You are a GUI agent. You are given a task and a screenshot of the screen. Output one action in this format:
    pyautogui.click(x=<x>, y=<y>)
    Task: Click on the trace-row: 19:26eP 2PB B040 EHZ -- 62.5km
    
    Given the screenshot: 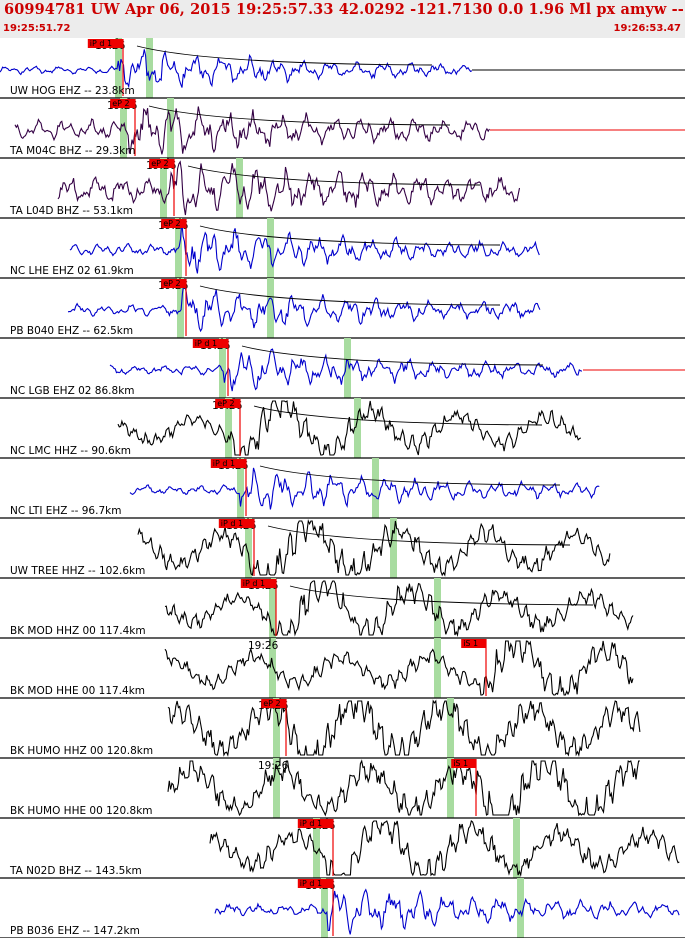 What is the action you would take?
    pyautogui.click(x=342, y=308)
    